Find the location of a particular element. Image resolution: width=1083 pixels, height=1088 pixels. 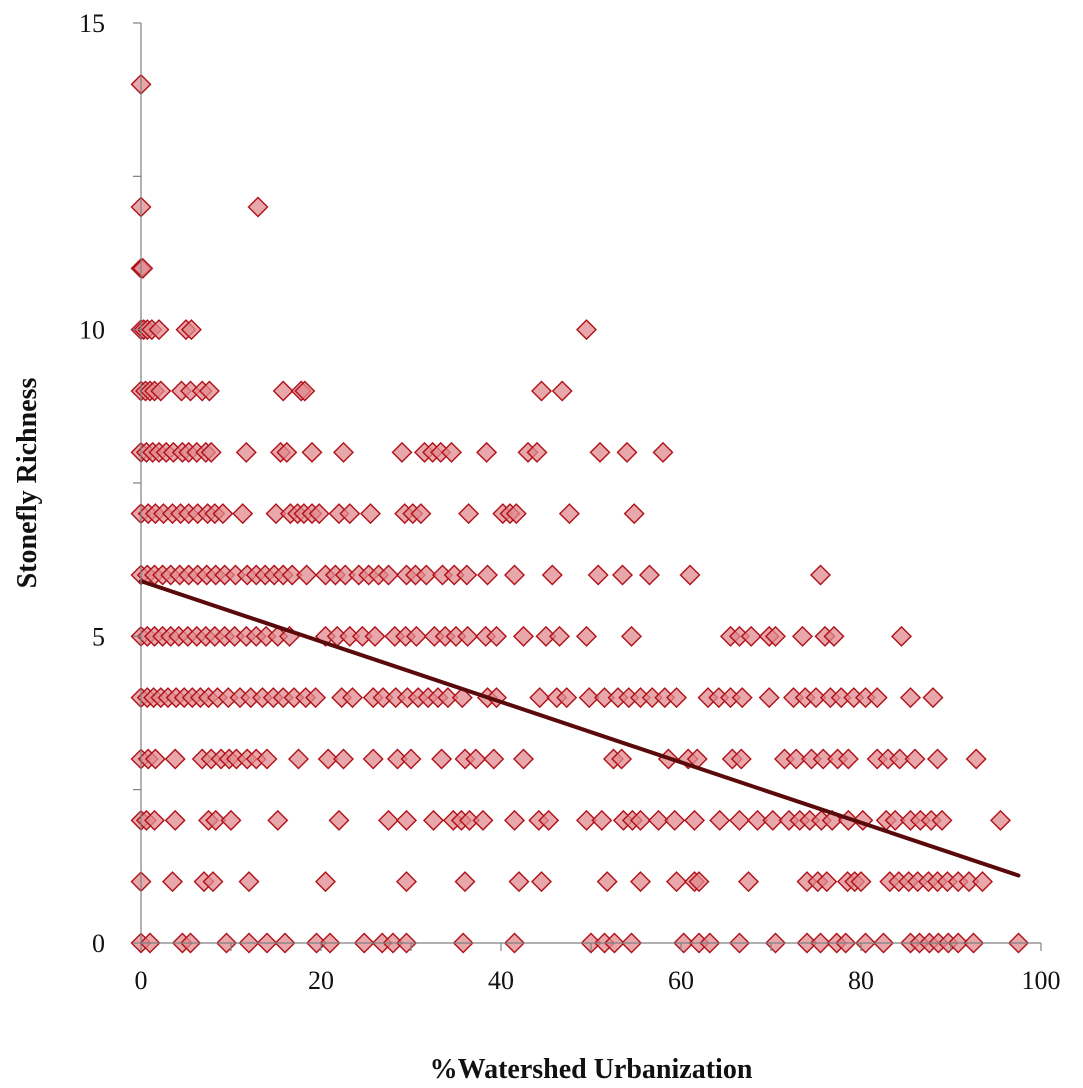

y-axis-title: Stonefly Richness is located at coordinates (27, 483).